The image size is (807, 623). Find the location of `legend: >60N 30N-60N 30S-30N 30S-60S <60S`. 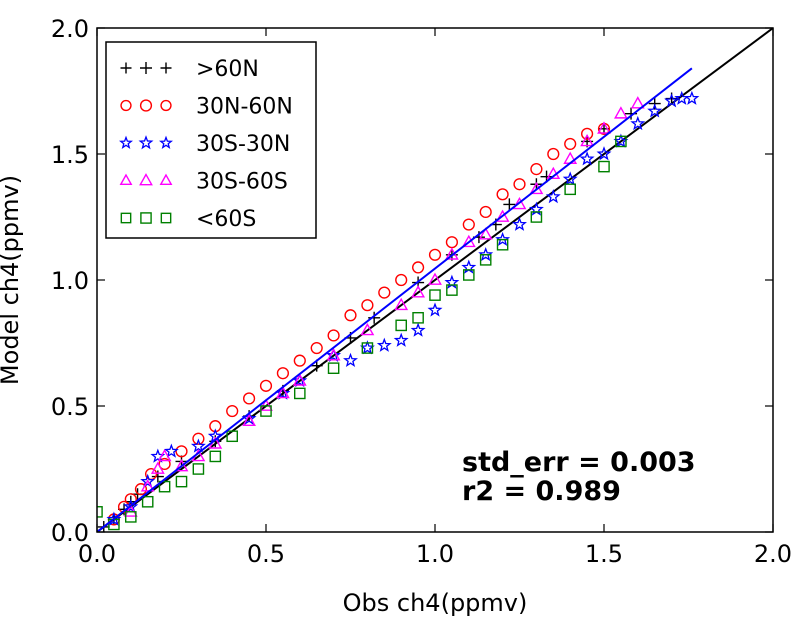

legend: >60N 30N-60N 30S-30N 30S-60S <60S is located at coordinates (211, 140).